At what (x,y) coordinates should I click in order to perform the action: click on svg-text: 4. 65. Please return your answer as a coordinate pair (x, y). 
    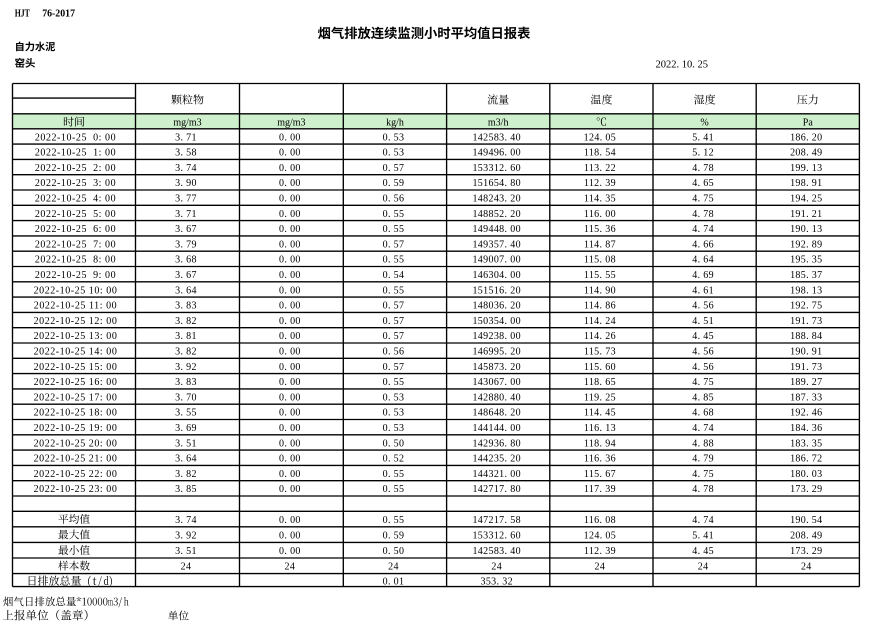
    Looking at the image, I should click on (703, 183).